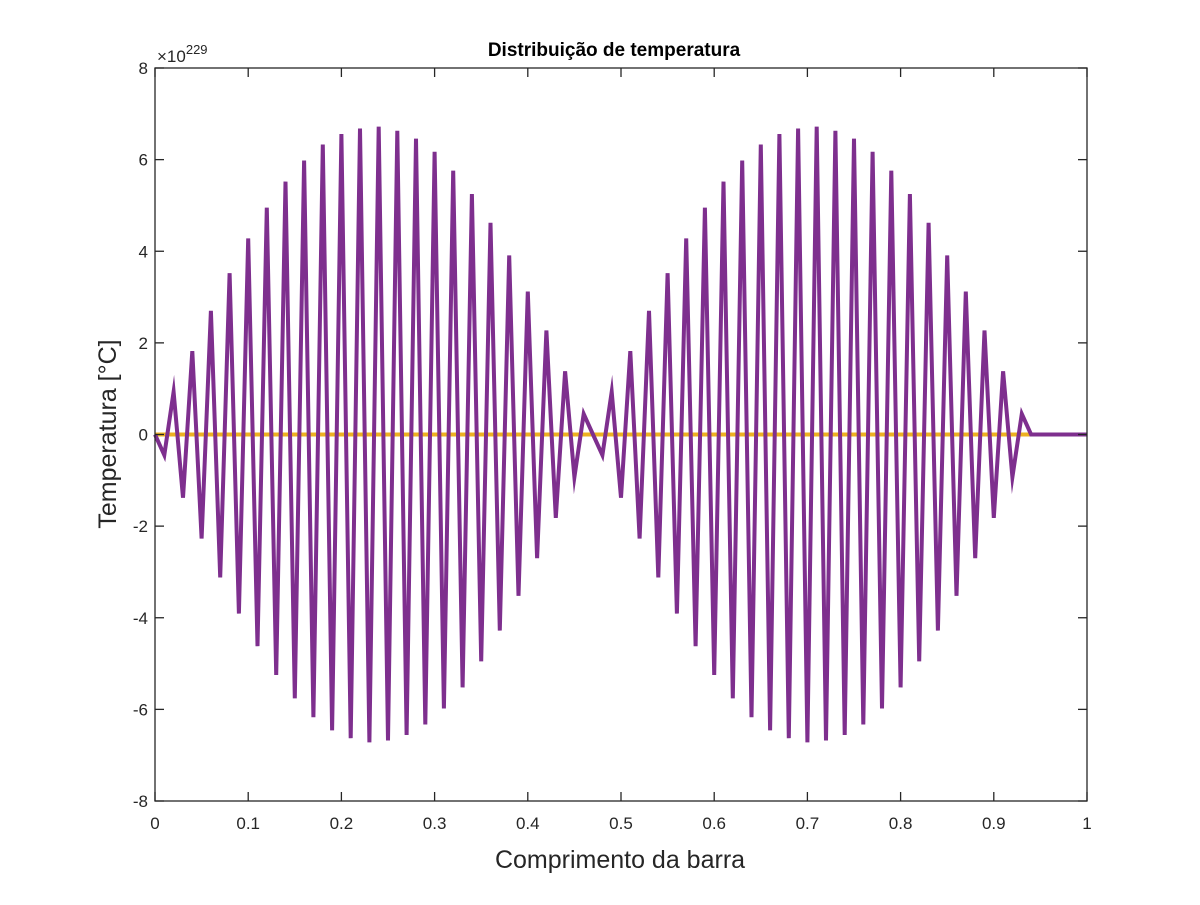 The image size is (1200, 905). Describe the element at coordinates (197, 49) in the screenshot. I see `y-exponent-power: 229` at that location.